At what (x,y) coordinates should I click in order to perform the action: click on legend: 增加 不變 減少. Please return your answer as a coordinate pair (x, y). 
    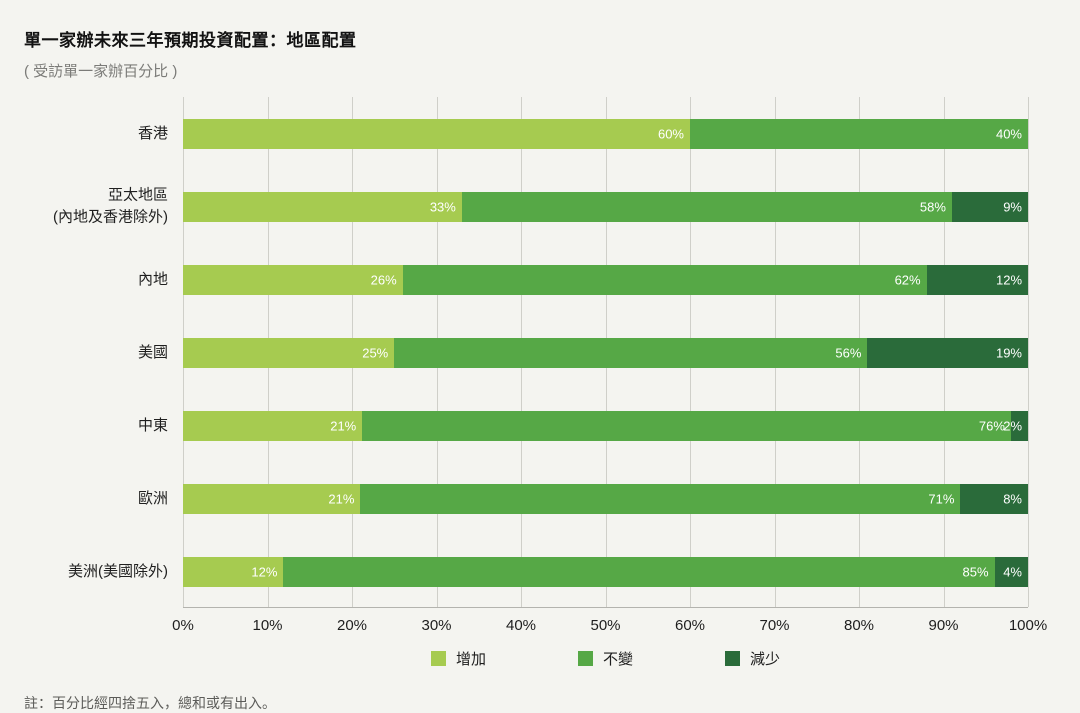
    Looking at the image, I should click on (605, 658).